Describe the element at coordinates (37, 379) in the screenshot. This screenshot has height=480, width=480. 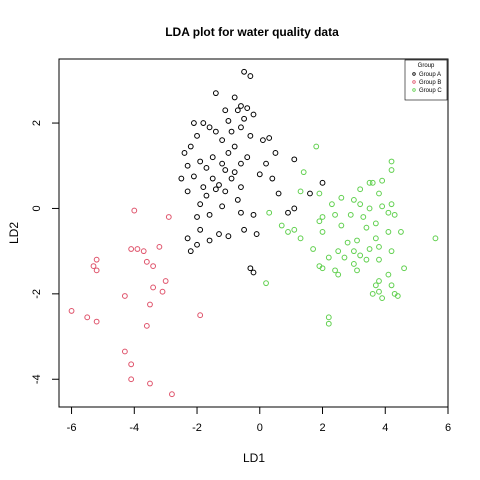
I see `y-tick-label: -4` at that location.